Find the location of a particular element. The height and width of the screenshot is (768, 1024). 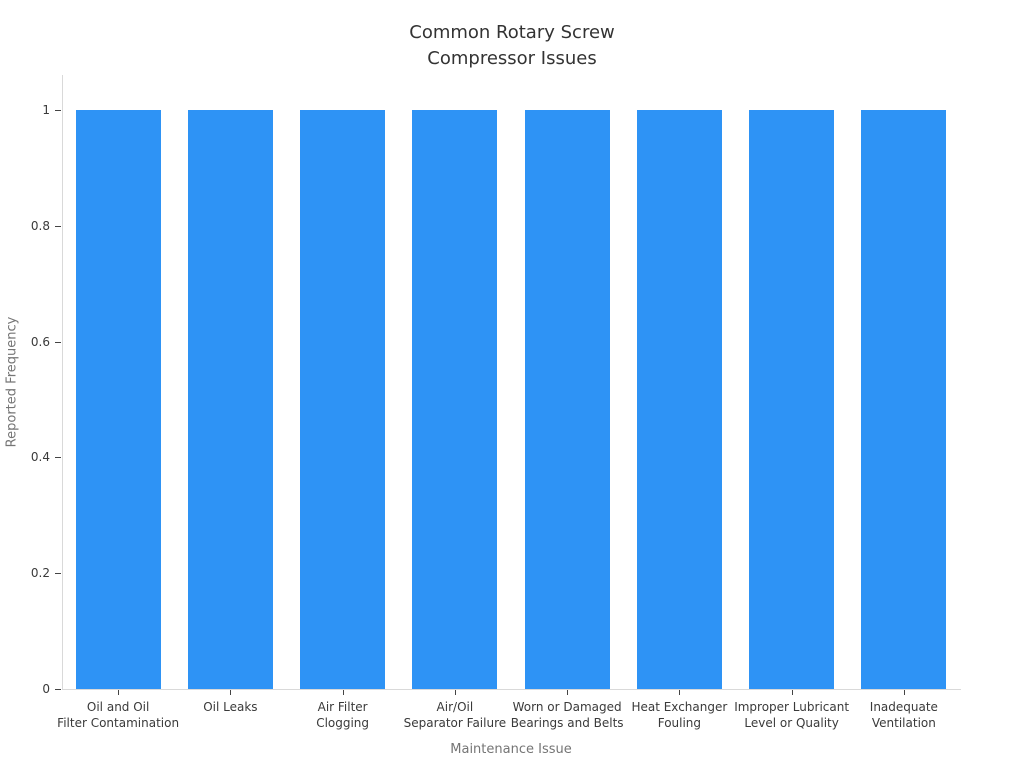

x-tick-label: Air/Oil Separator Failure is located at coordinates (455, 715).